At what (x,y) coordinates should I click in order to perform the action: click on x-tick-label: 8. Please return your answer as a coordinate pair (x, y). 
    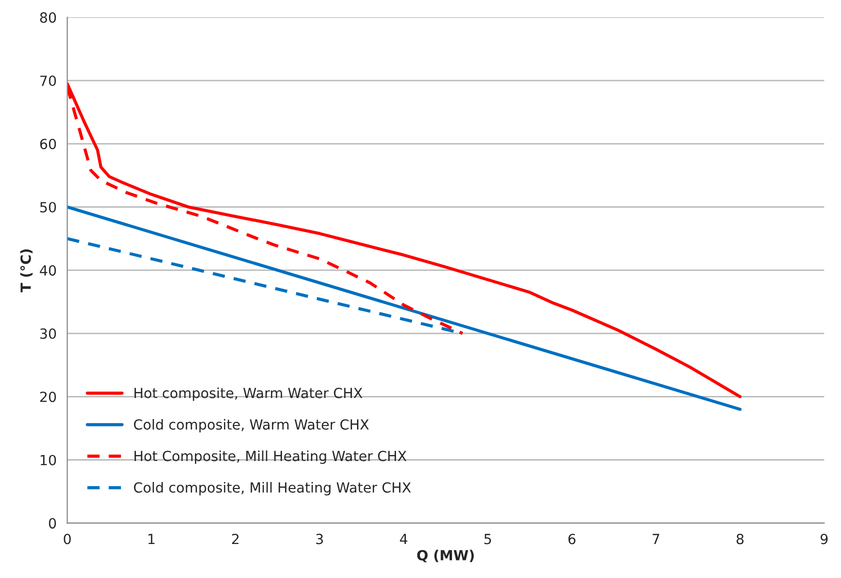
    Looking at the image, I should click on (740, 539).